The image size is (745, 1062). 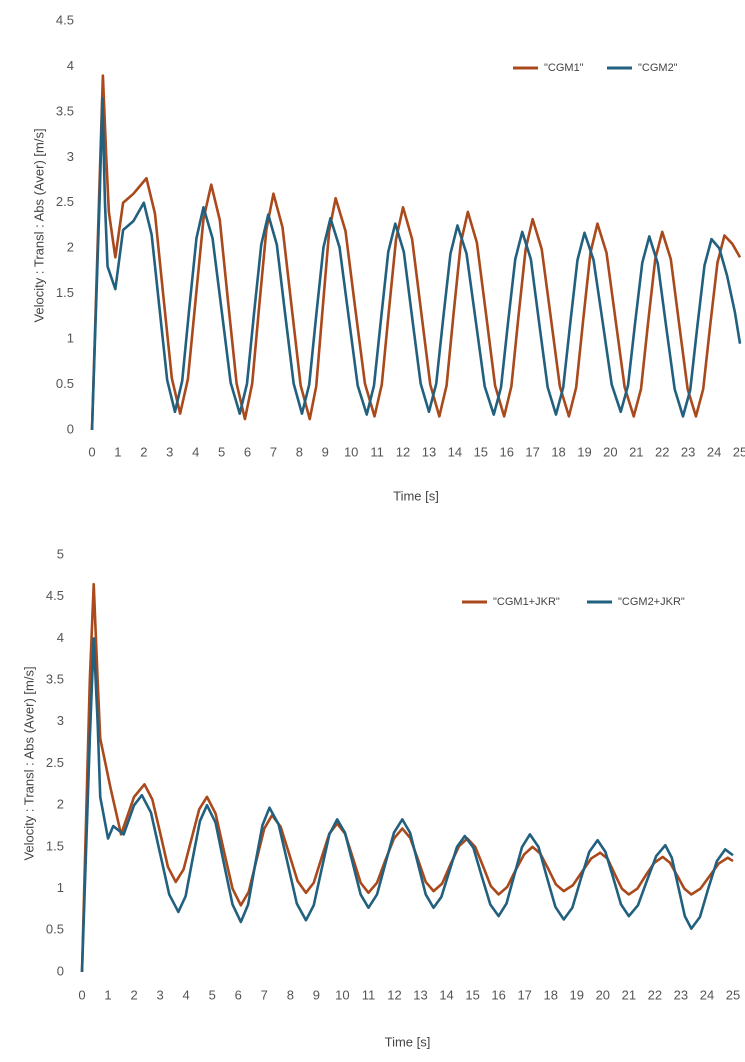 I want to click on legend-label: "CGM1", so click(x=564, y=68).